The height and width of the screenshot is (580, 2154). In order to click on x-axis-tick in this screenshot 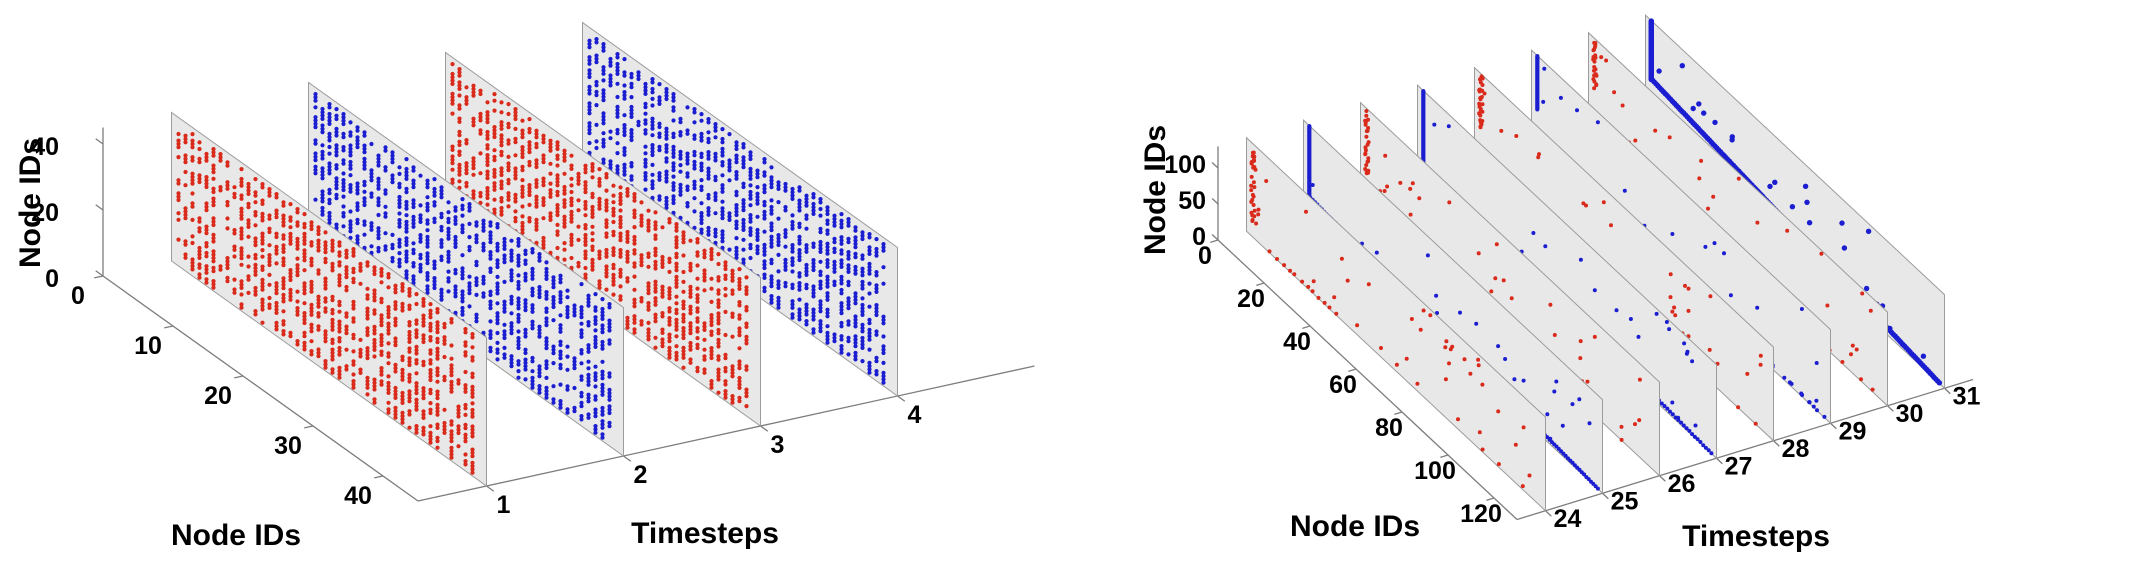, I will do `click(1490, 499)`.